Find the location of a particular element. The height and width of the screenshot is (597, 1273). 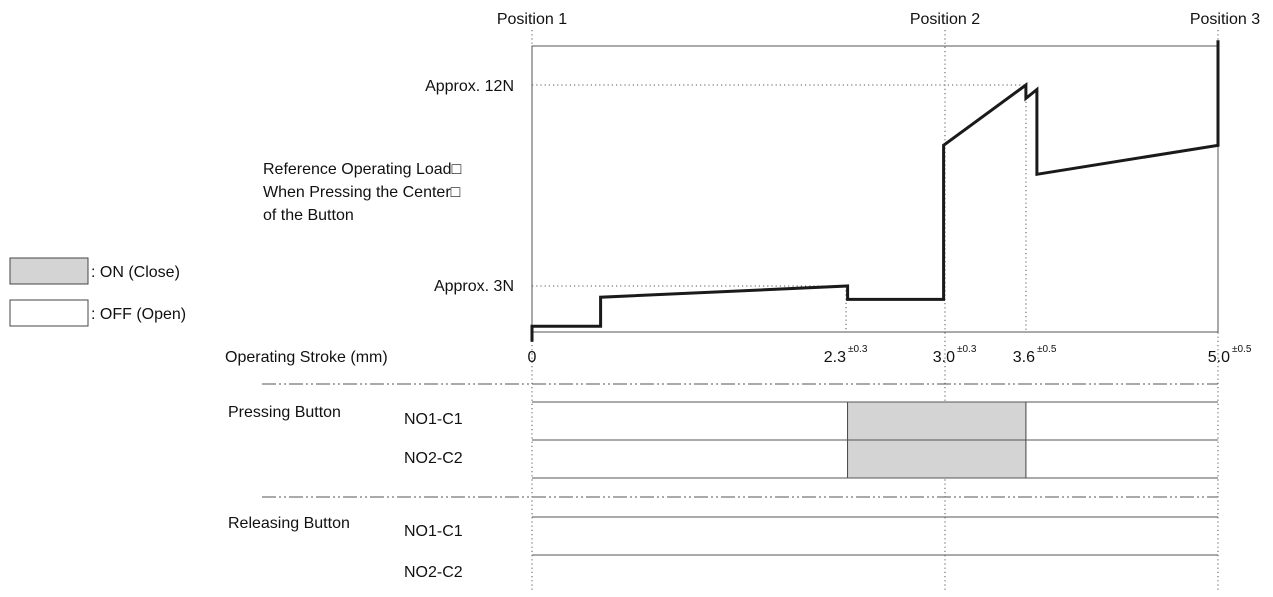

position-2-label: Position 2 is located at coordinates (945, 19).